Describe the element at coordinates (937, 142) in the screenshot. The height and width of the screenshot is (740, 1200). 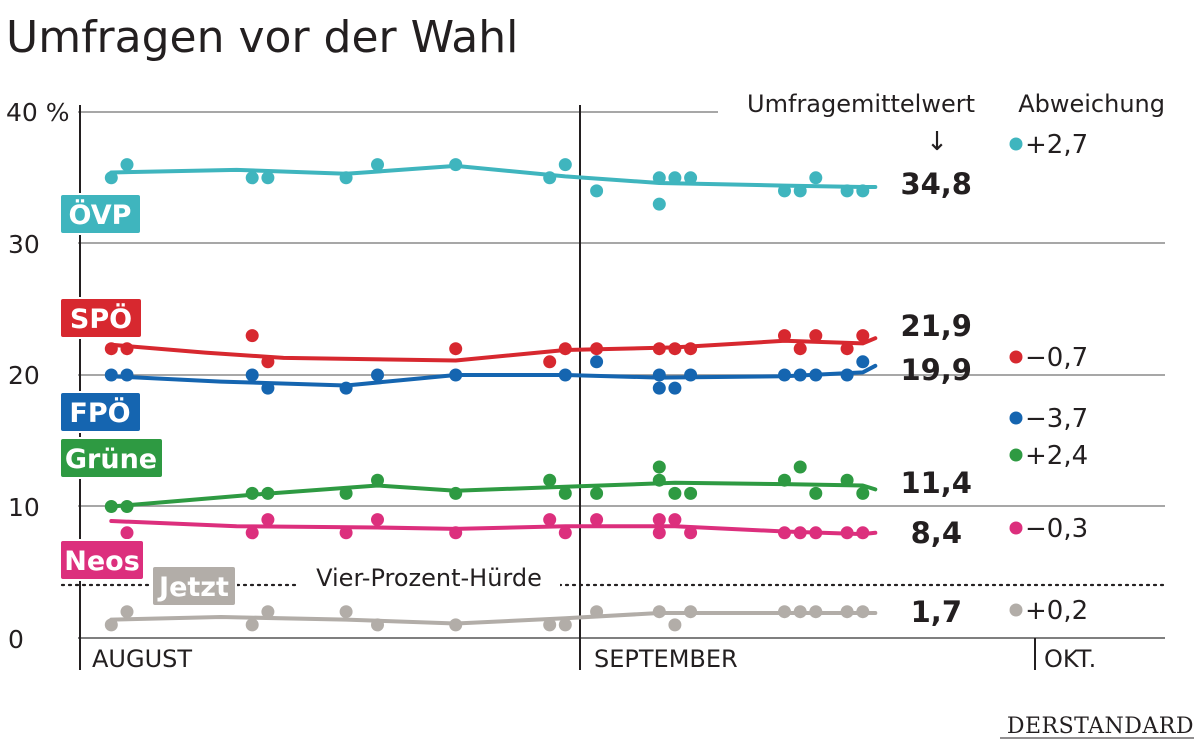
I see `average-arrow-icon: ↓` at that location.